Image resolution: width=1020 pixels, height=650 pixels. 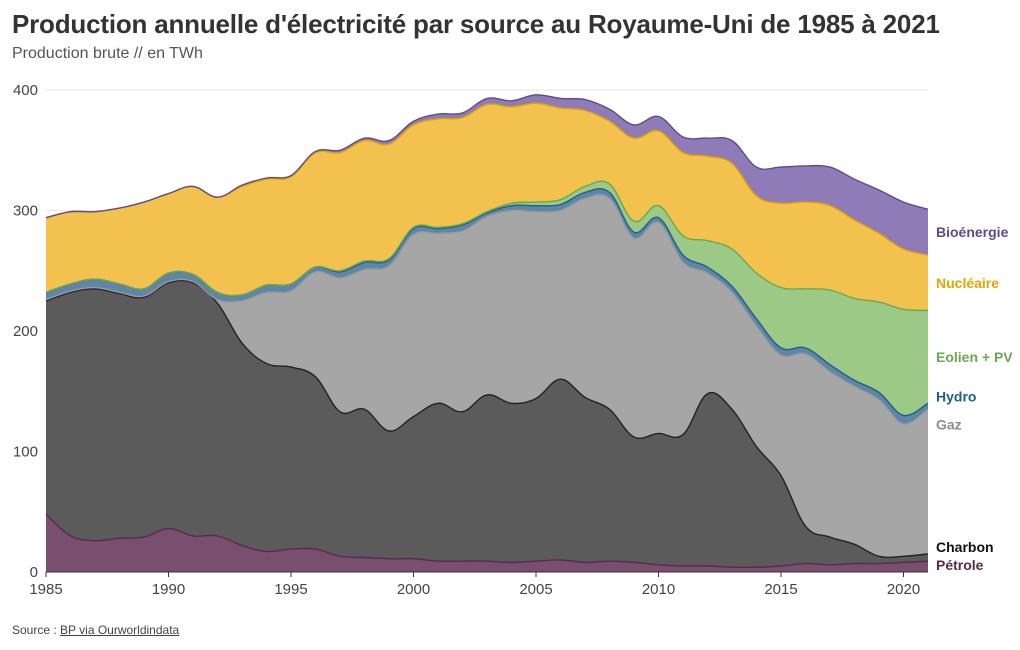 What do you see at coordinates (168, 589) in the screenshot?
I see `x-tick-label: 1990` at bounding box center [168, 589].